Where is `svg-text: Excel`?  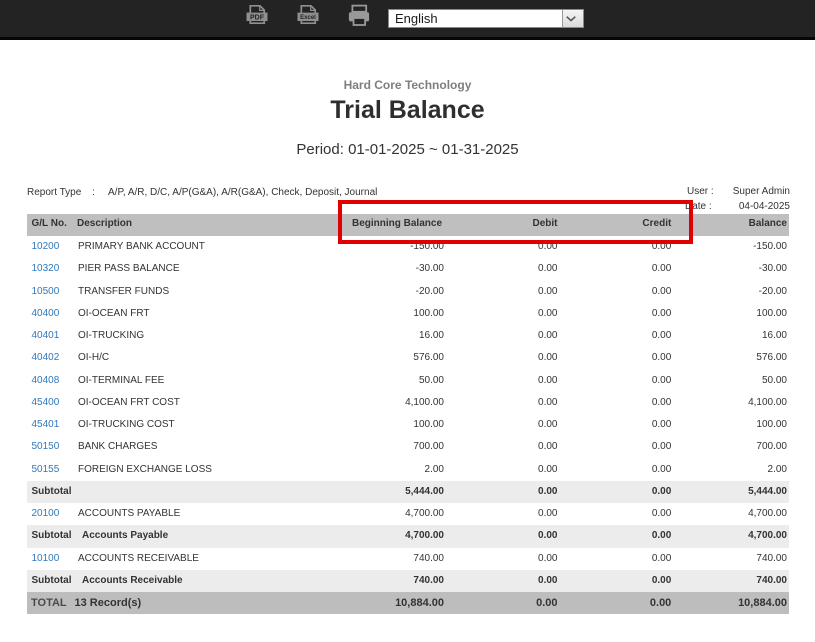
svg-text: Excel is located at coordinates (308, 18).